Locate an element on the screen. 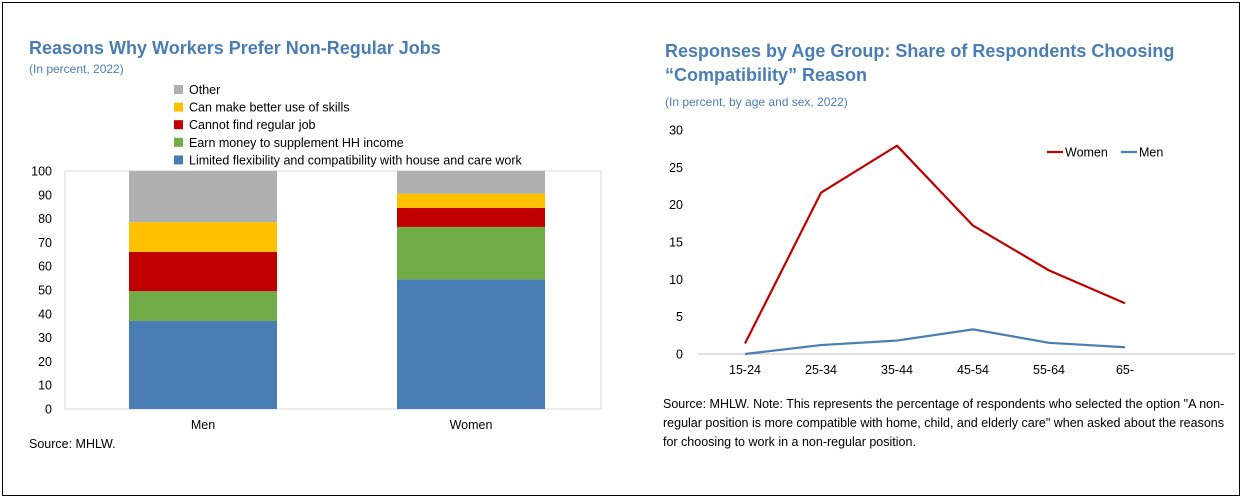  bar-y-tick-label: 0 is located at coordinates (48, 410).